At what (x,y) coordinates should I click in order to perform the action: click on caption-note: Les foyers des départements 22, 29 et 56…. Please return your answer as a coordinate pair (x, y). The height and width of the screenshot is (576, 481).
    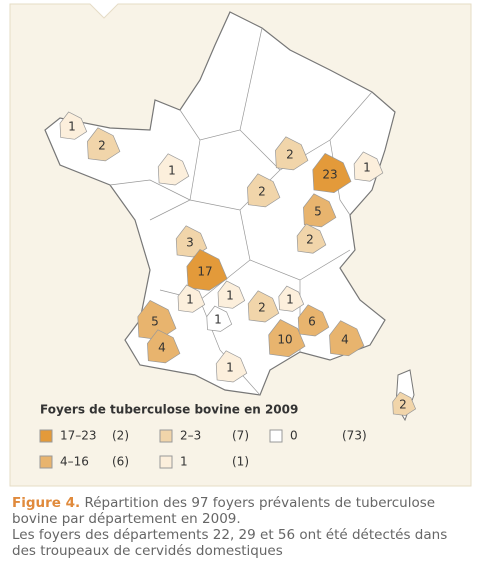
    Looking at the image, I should click on (230, 543).